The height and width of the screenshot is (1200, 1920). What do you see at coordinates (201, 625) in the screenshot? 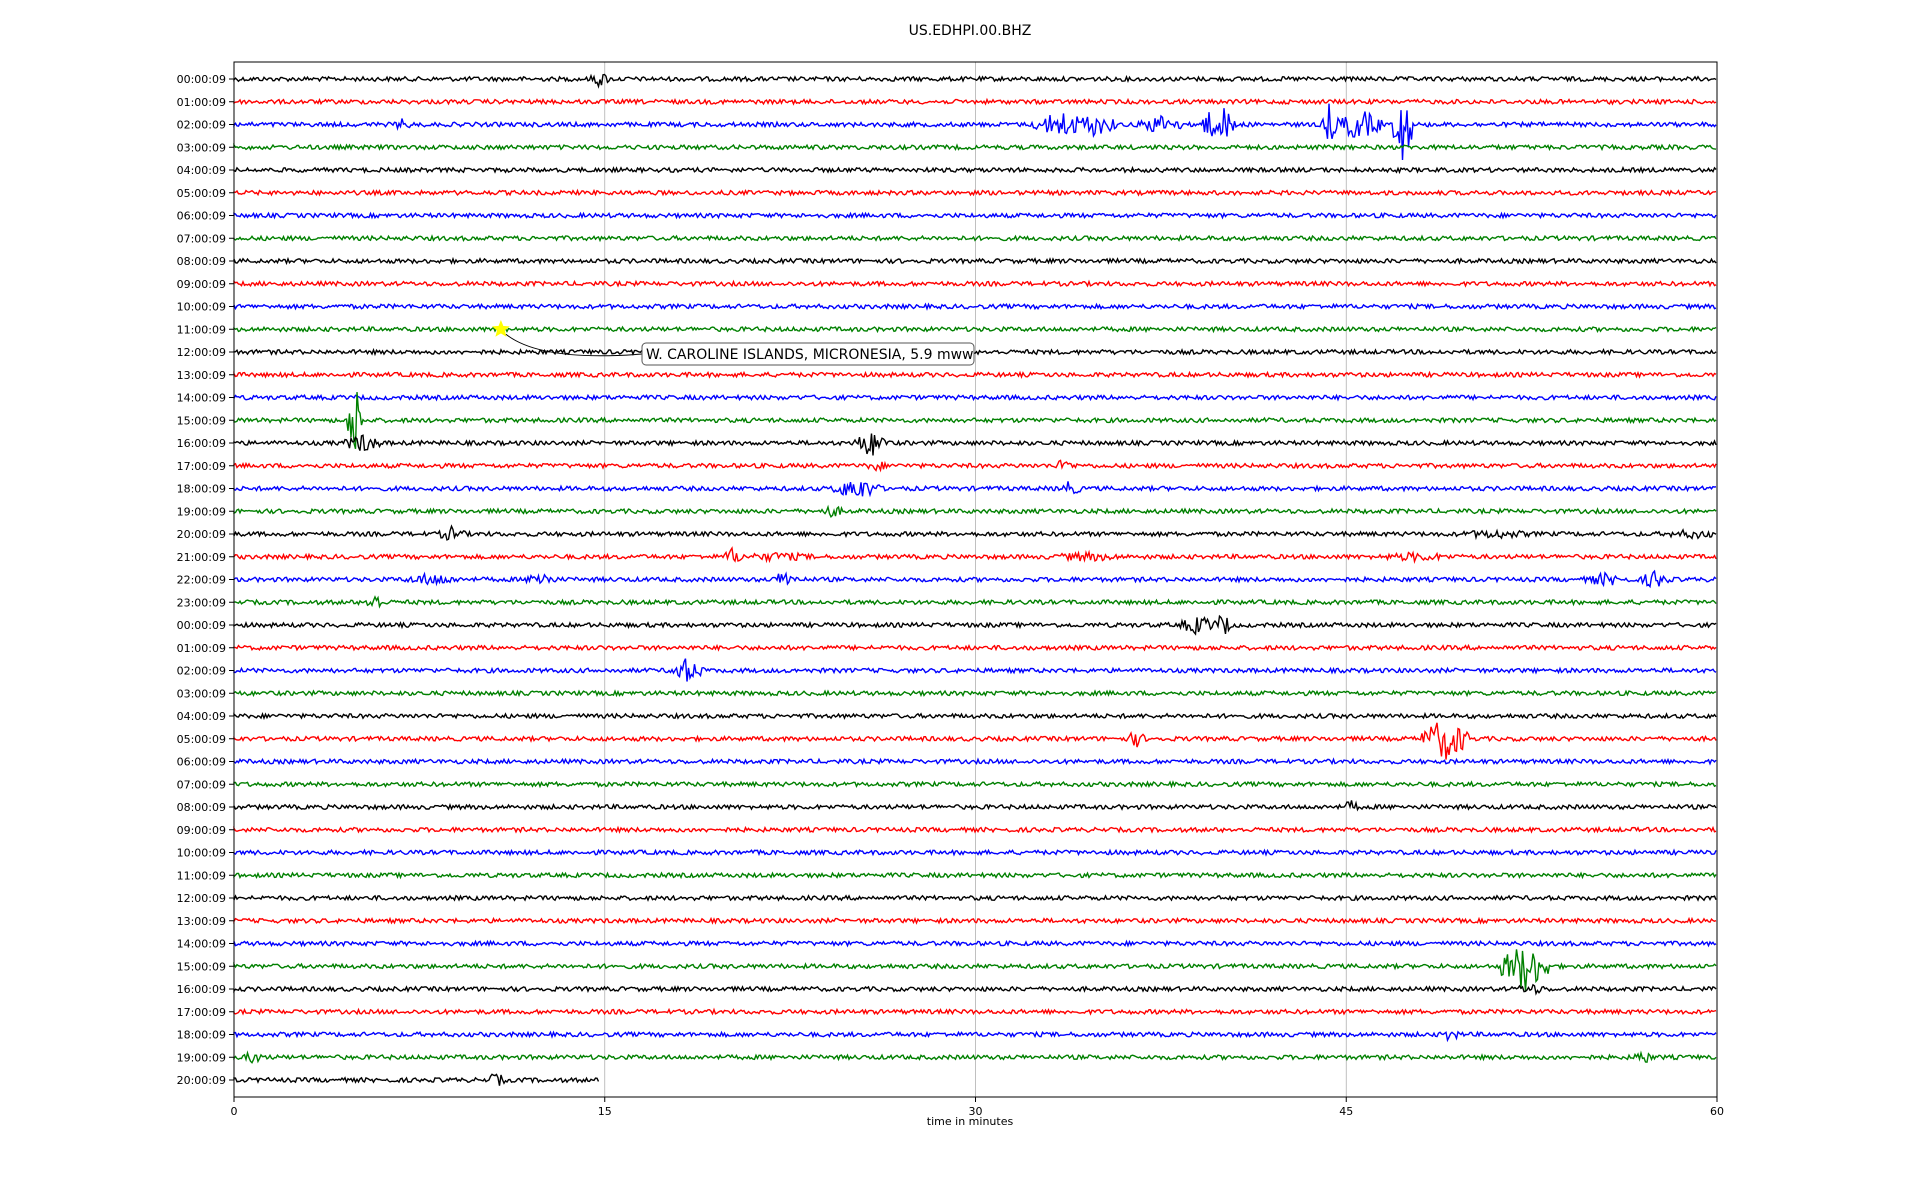
I see `y-tick-label-24: 00:00:09` at bounding box center [201, 625].